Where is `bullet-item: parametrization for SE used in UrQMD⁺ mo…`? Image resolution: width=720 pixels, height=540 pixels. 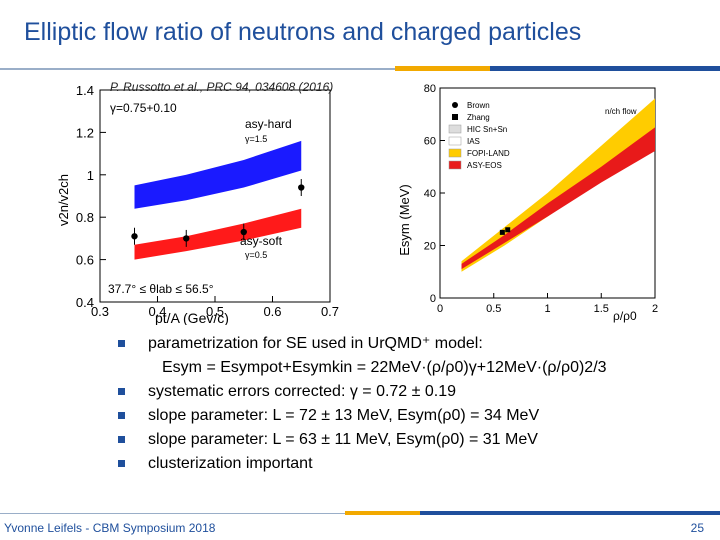
bullet-item: parametrization for SE used in UrQMD⁺ mo… is located at coordinates (362, 344).